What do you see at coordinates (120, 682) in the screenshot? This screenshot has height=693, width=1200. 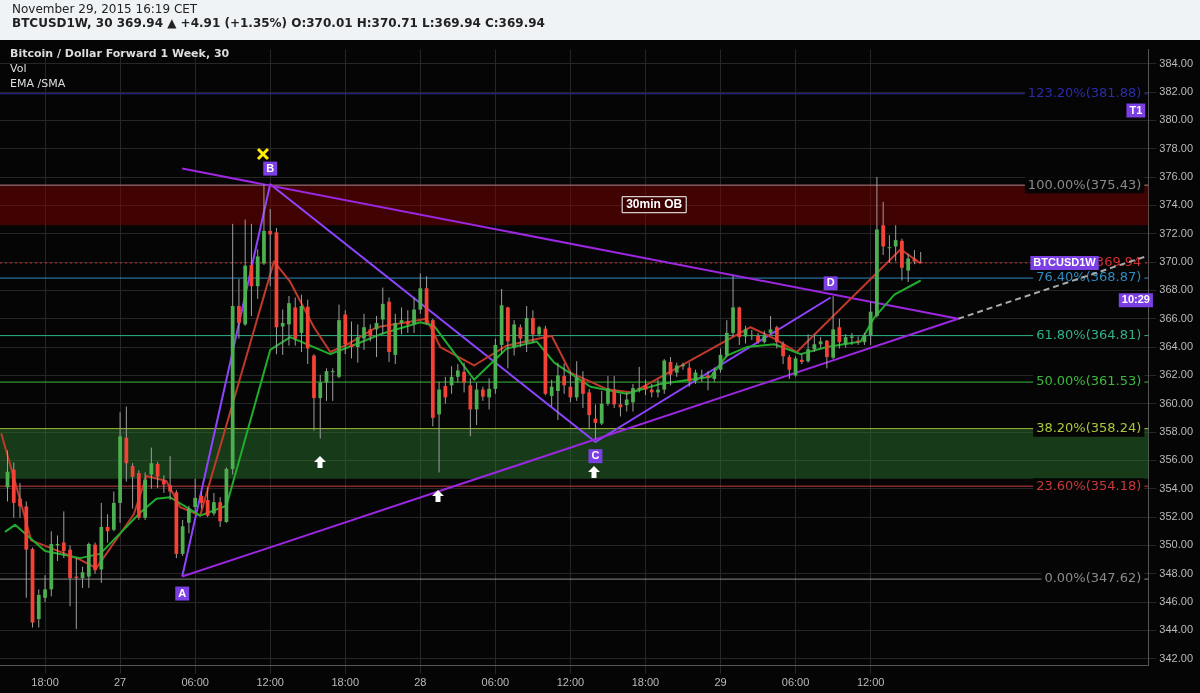 I see `x-tick-label: 27` at bounding box center [120, 682].